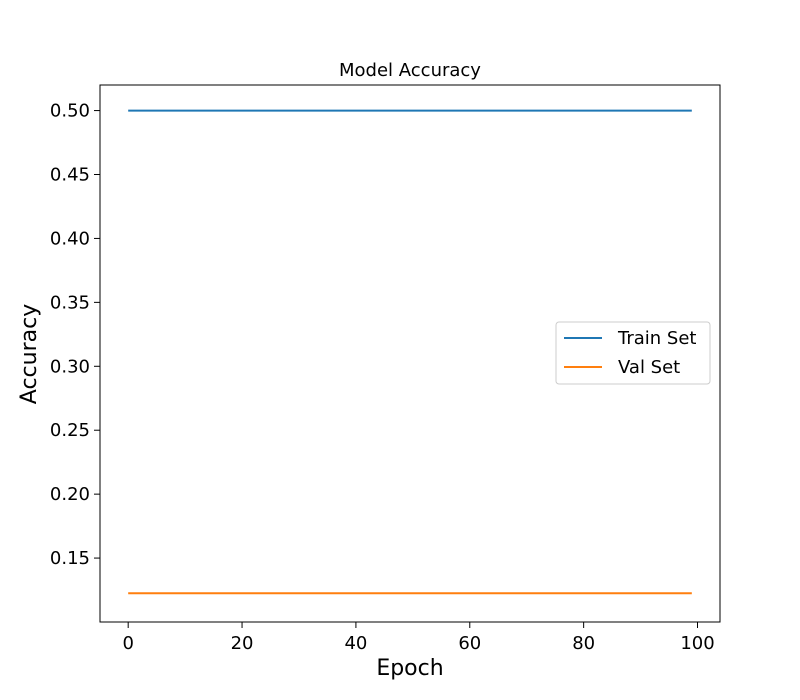 This screenshot has height=700, width=800. Describe the element at coordinates (127, 643) in the screenshot. I see `x-tick-label: 0` at that location.